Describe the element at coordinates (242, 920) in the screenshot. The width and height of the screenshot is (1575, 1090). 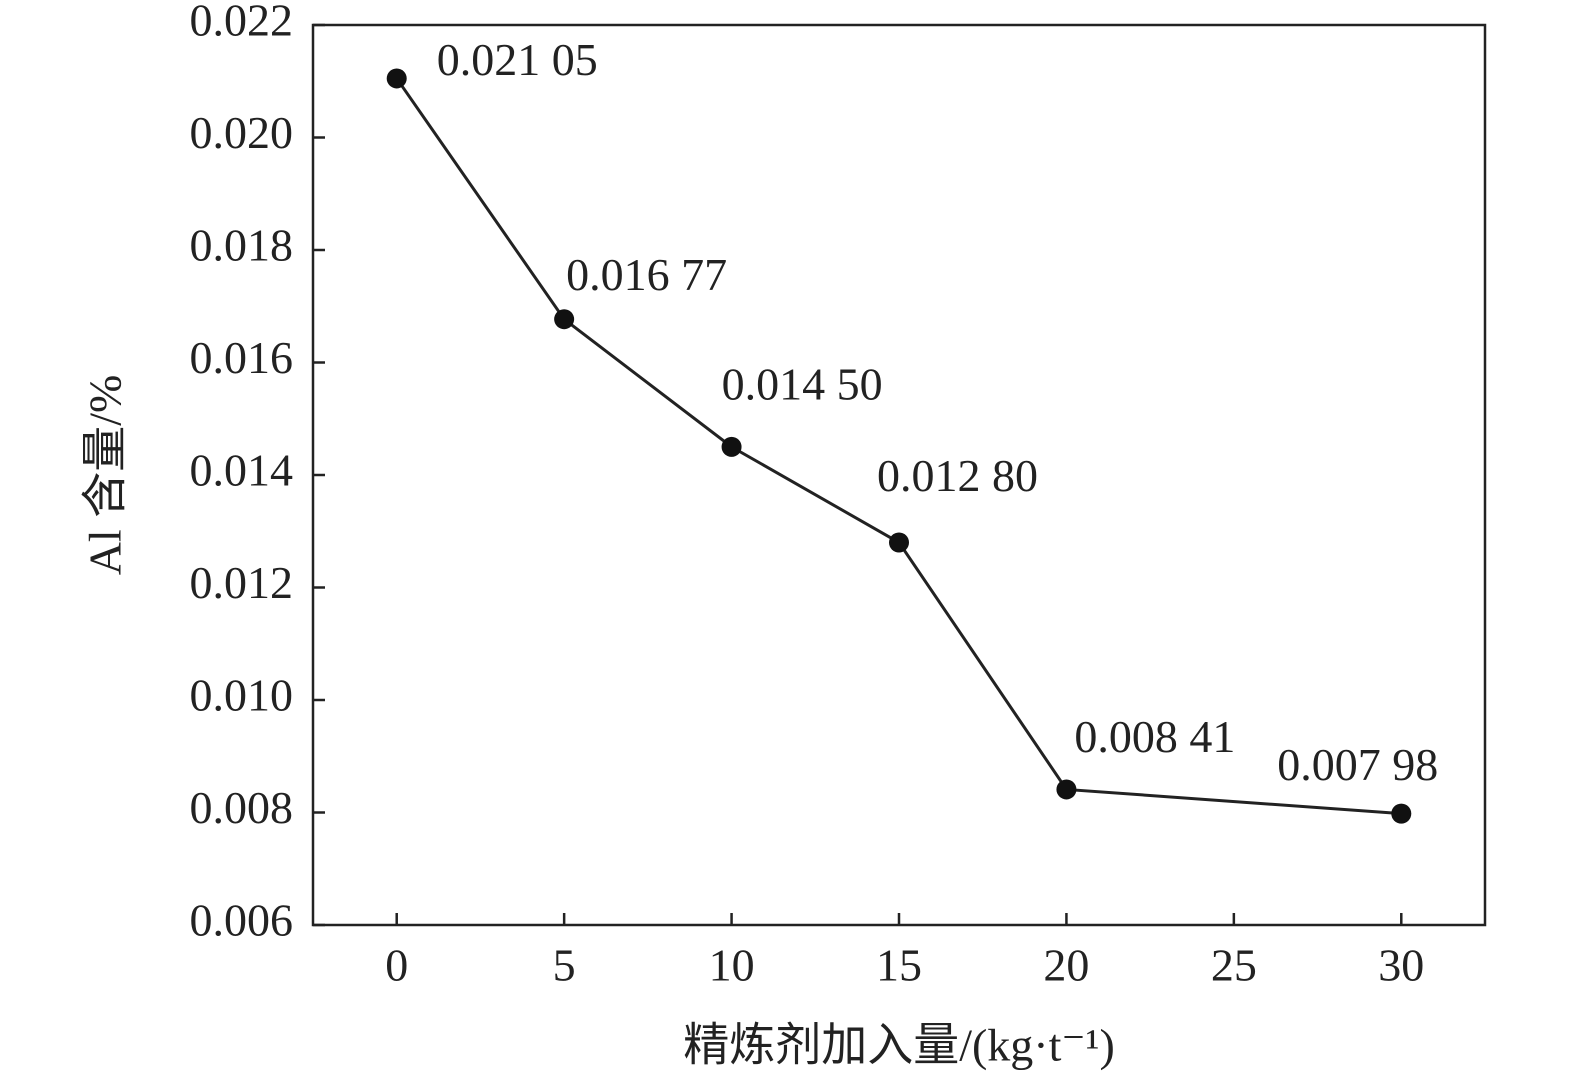
I see `y-tick-label: 0.006` at that location.